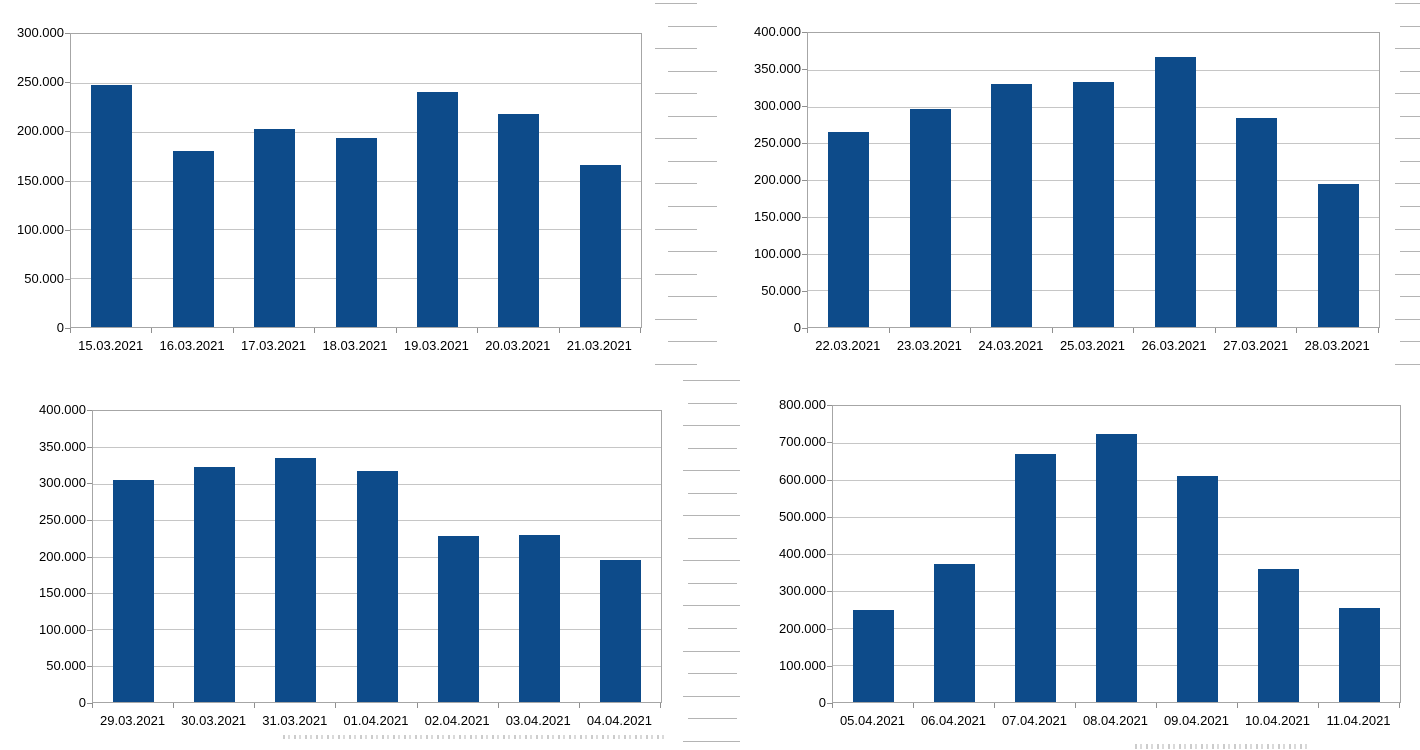 This screenshot has height=750, width=1420. What do you see at coordinates (777, 31) in the screenshot?
I see `y-tick-label: 400.000` at bounding box center [777, 31].